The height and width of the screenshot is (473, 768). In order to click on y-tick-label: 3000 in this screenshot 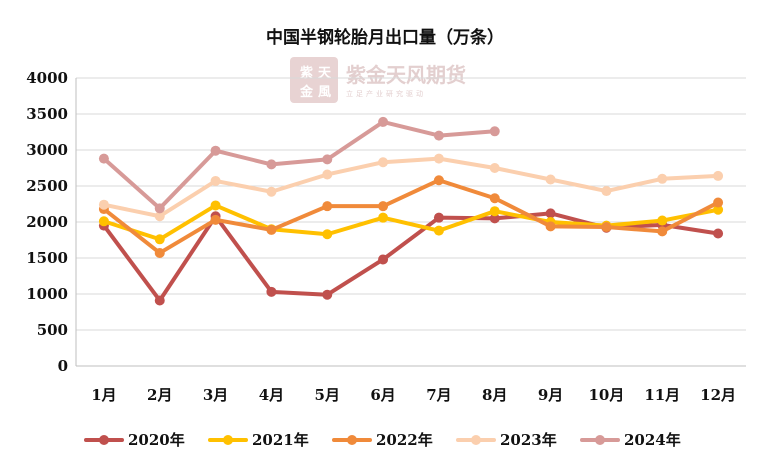, I will do `click(47, 150)`.